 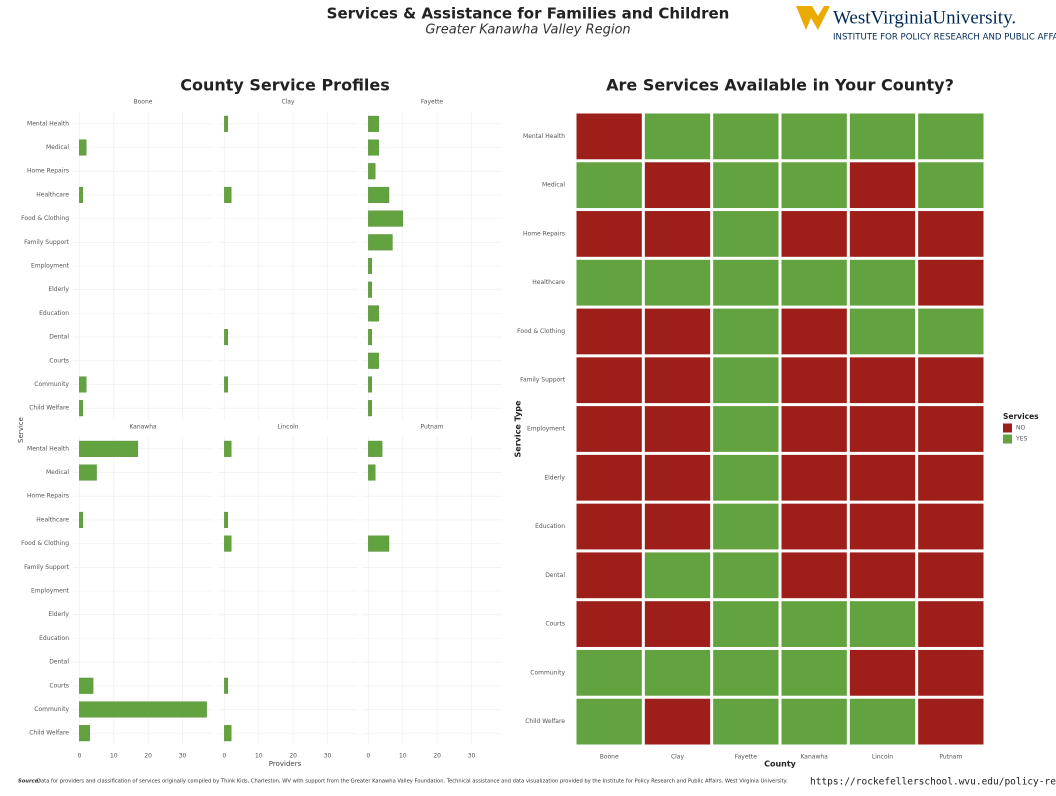 I want to click on x-tick-label: 20, so click(x=148, y=756).